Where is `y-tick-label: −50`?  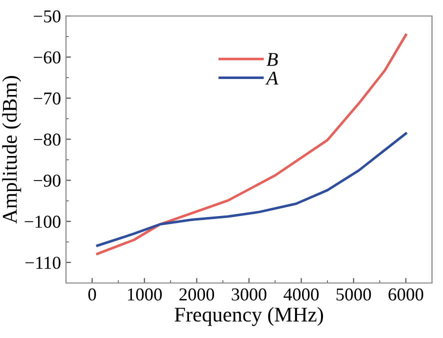
y-tick-label: −50 is located at coordinates (47, 16).